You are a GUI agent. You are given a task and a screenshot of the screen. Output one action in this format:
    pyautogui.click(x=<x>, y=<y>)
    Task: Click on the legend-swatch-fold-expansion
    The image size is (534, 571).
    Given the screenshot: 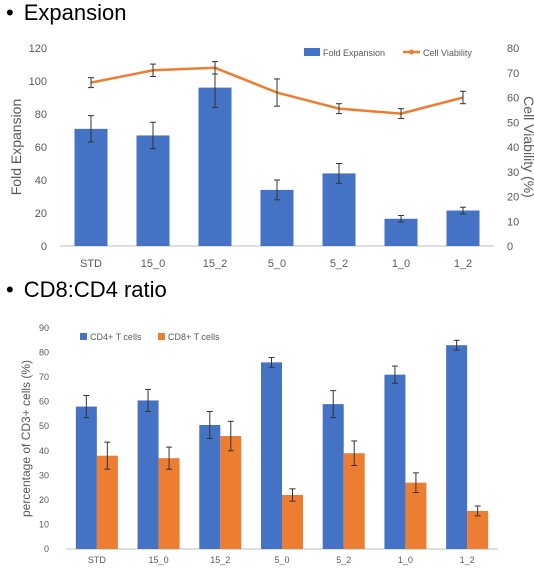 What is the action you would take?
    pyautogui.click(x=312, y=52)
    